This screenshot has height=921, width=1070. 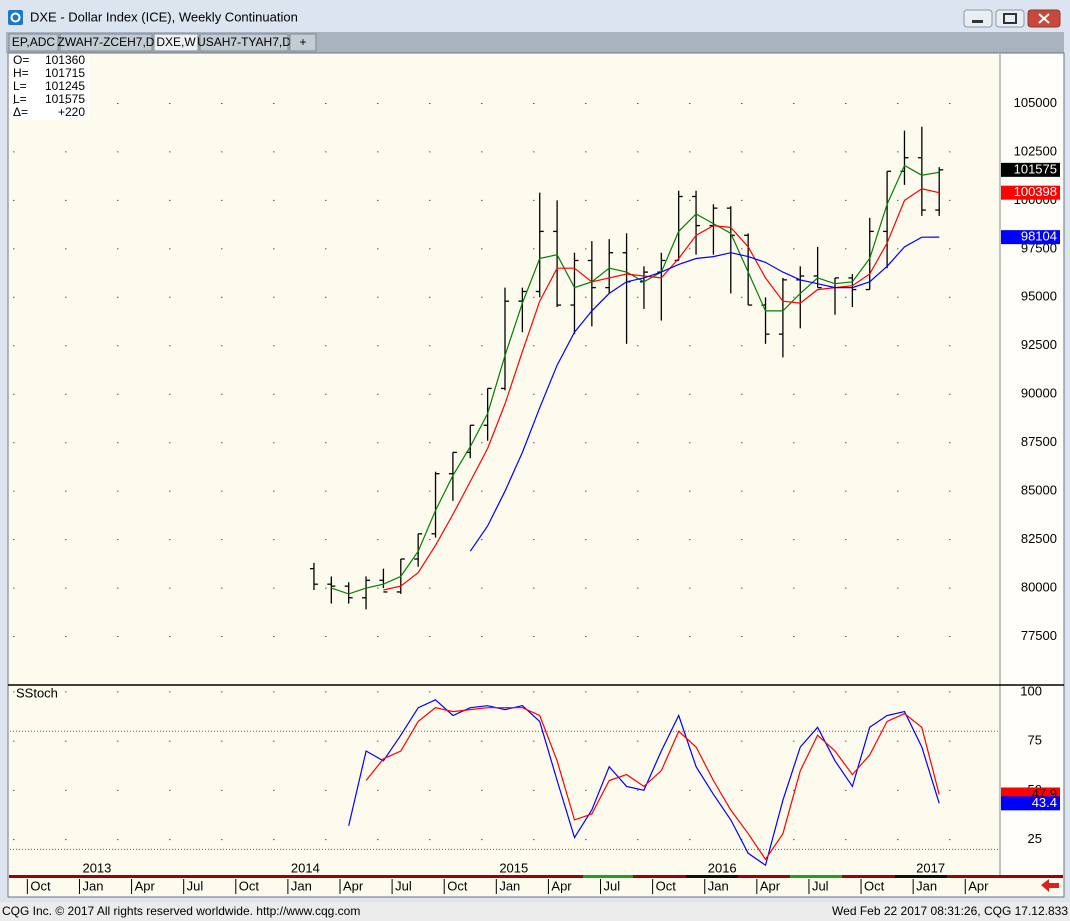 I want to click on footer-timestamp: Wed Feb 22 2017 08:31:26, CQG 17.12.833, so click(x=950, y=911).